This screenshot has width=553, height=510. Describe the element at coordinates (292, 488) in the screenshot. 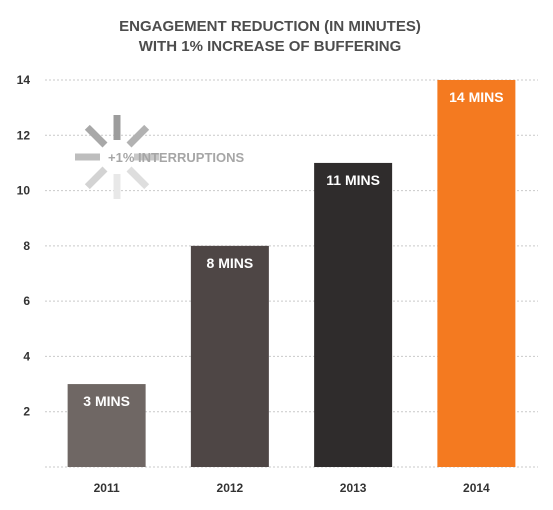

I see `x-axis: 2011 2012 2013 2014` at that location.